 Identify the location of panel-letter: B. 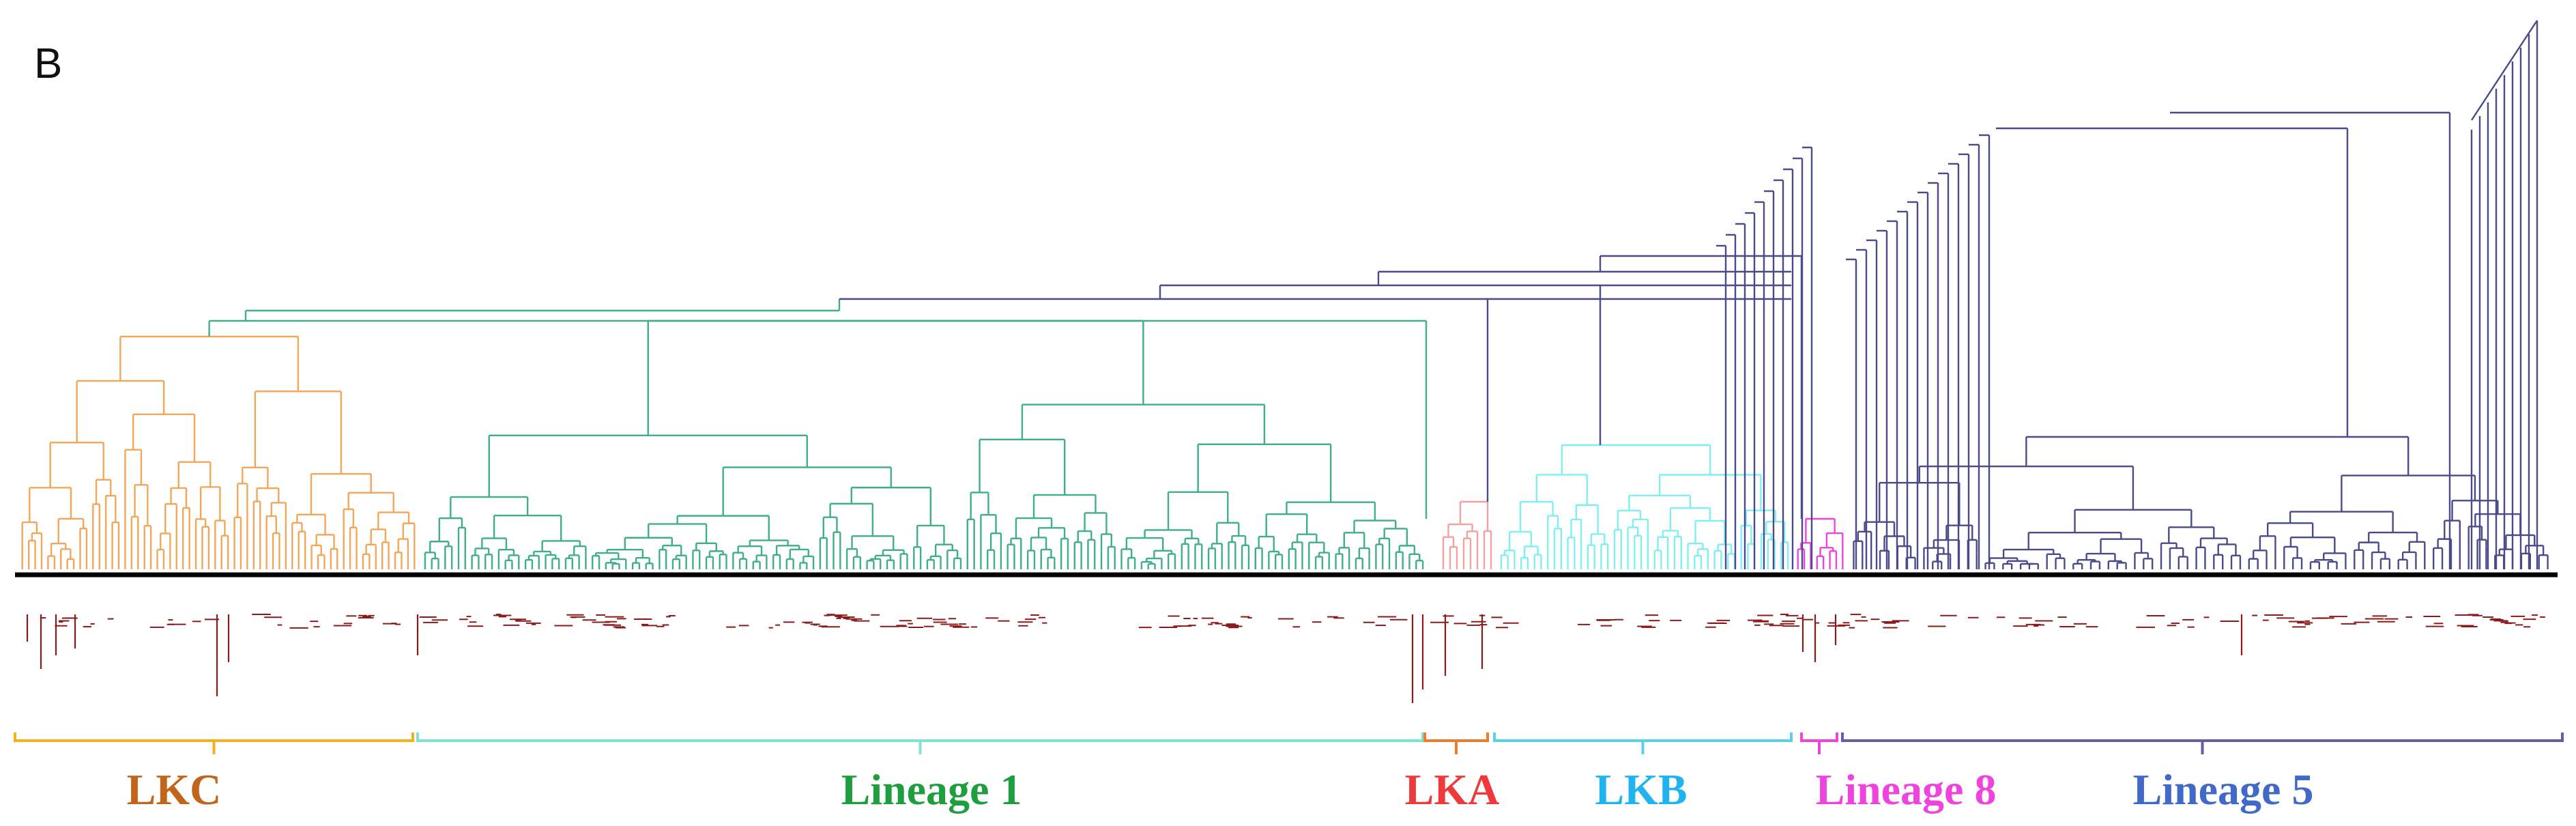
(48, 64).